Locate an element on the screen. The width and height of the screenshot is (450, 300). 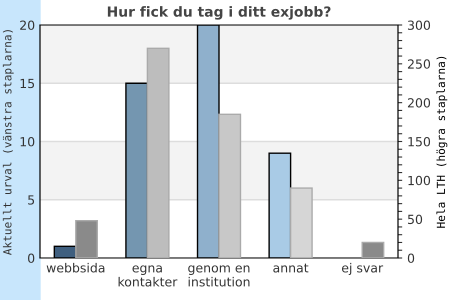
y-axis-title: Aktuellt urval (vänstra staplarna) is located at coordinates (8, 143).